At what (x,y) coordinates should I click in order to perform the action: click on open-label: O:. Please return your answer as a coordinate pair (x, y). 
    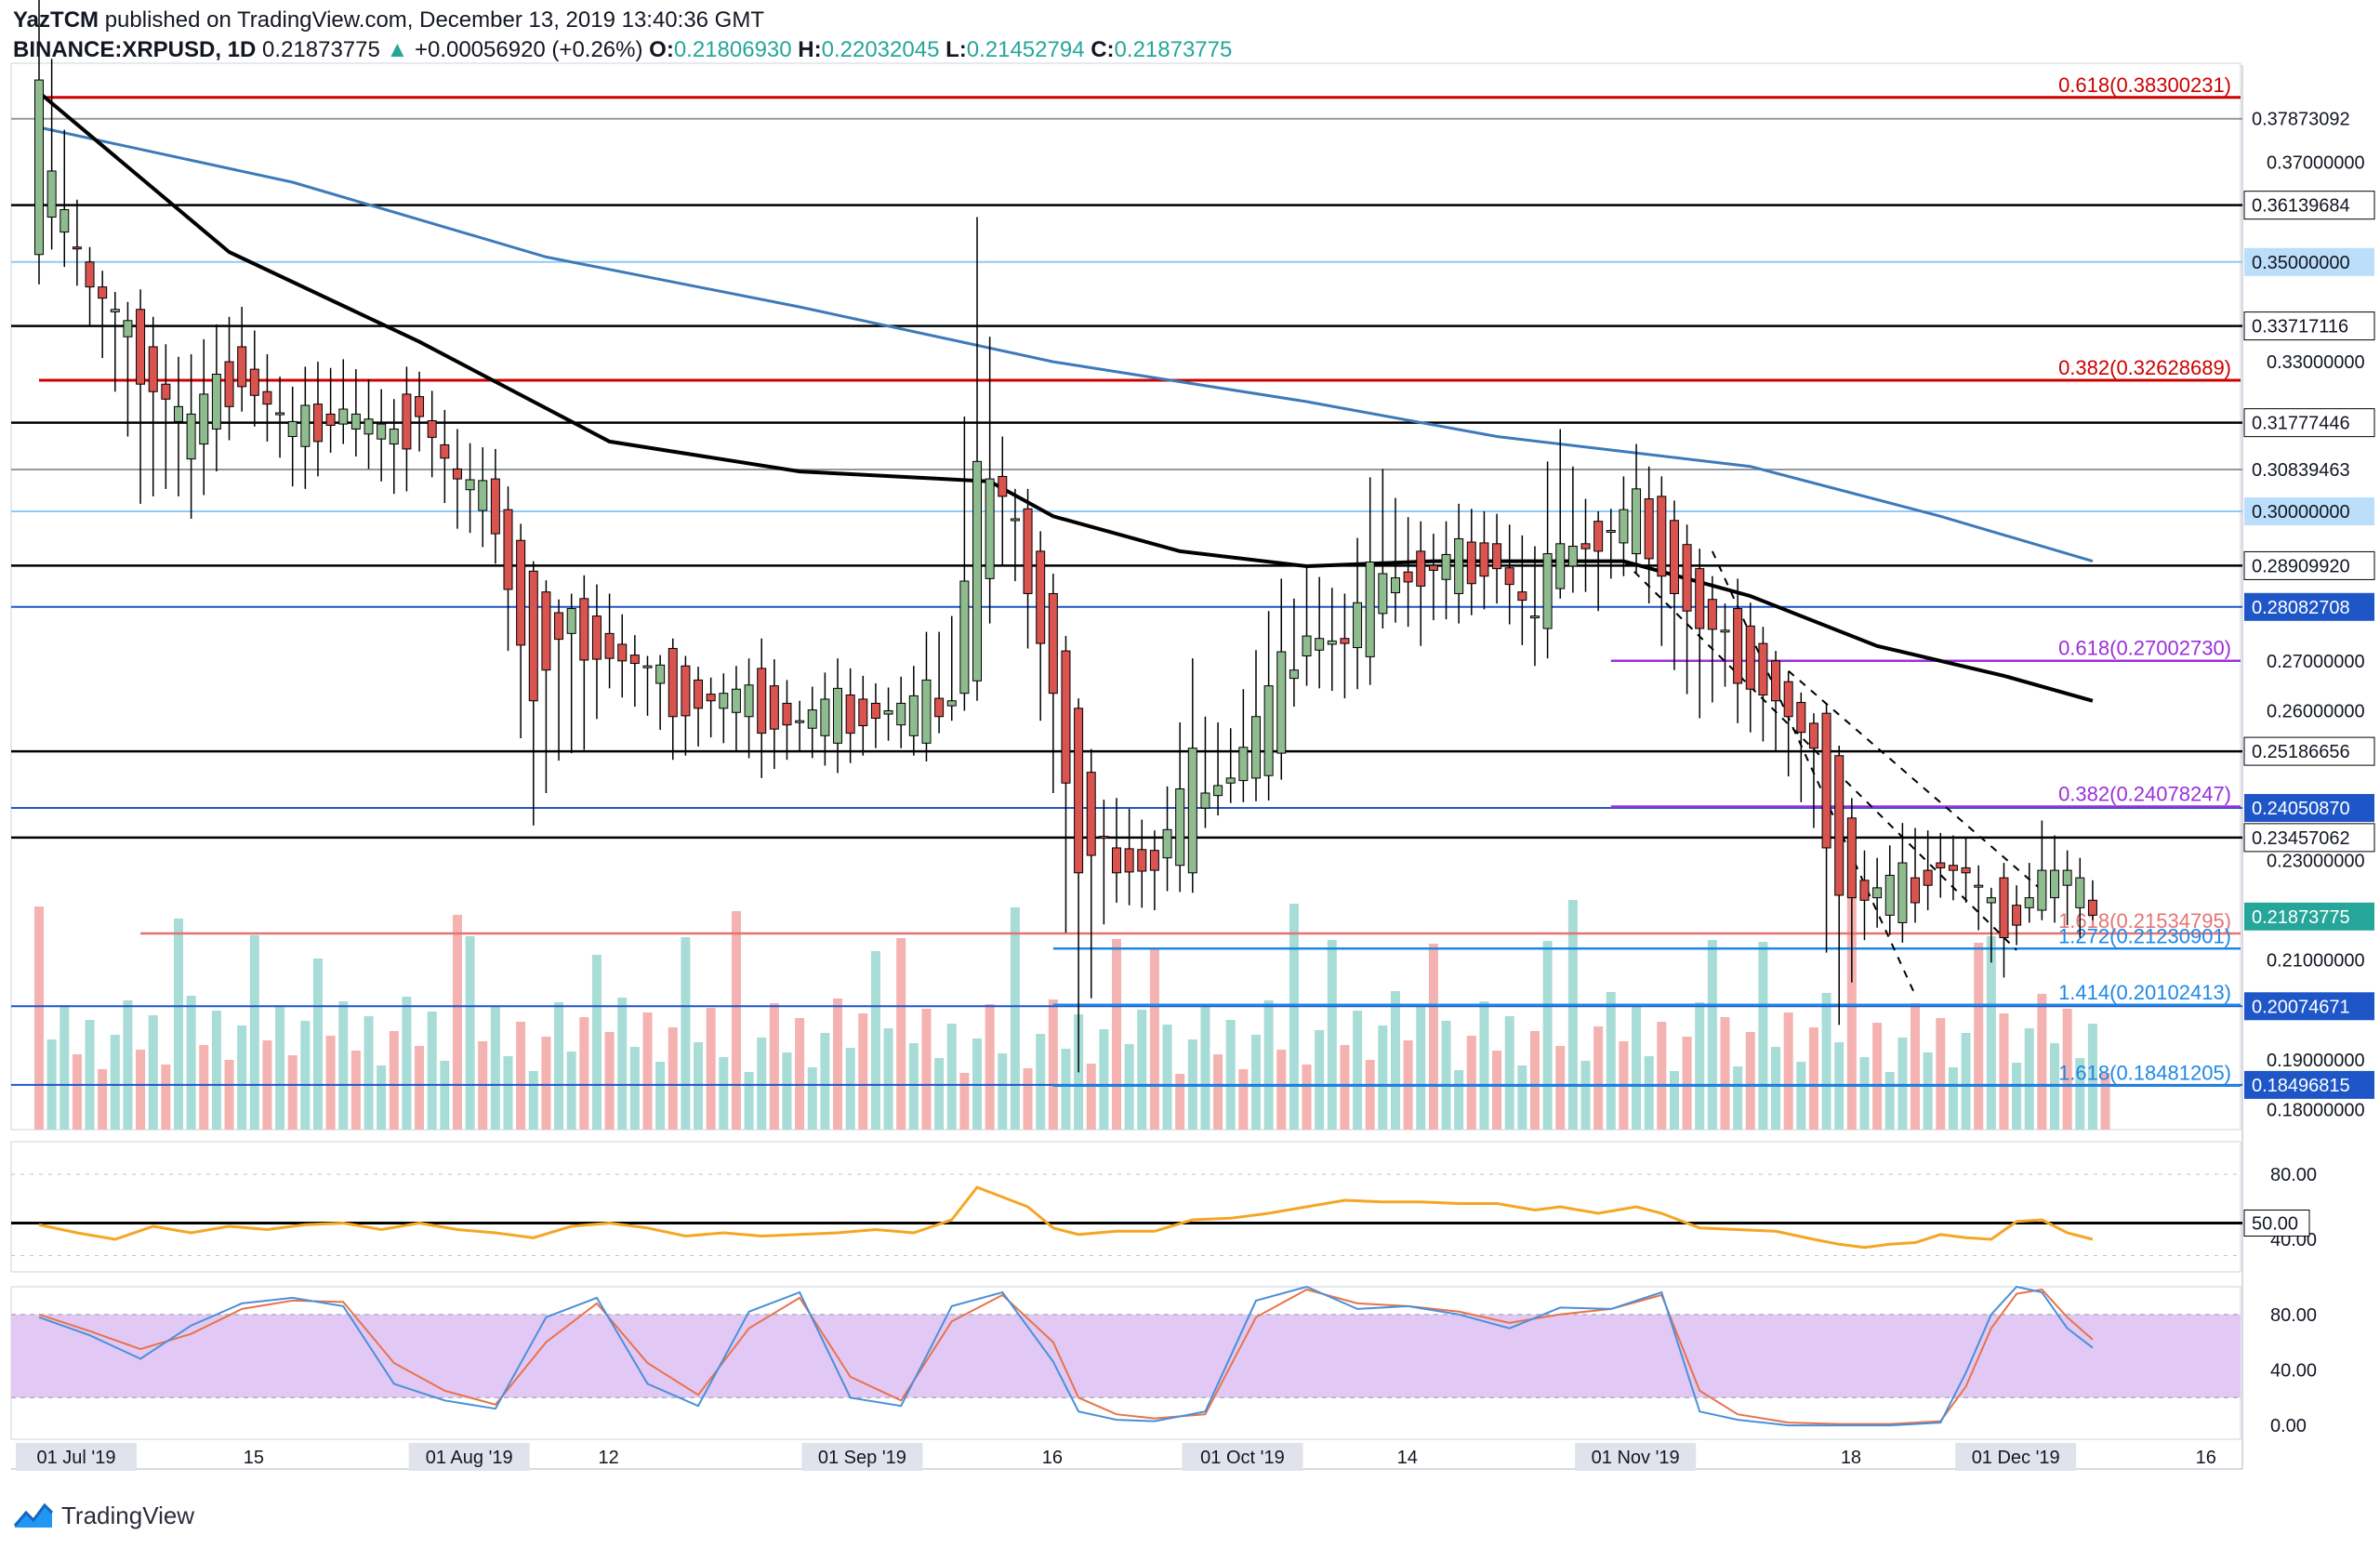
    Looking at the image, I should click on (661, 49).